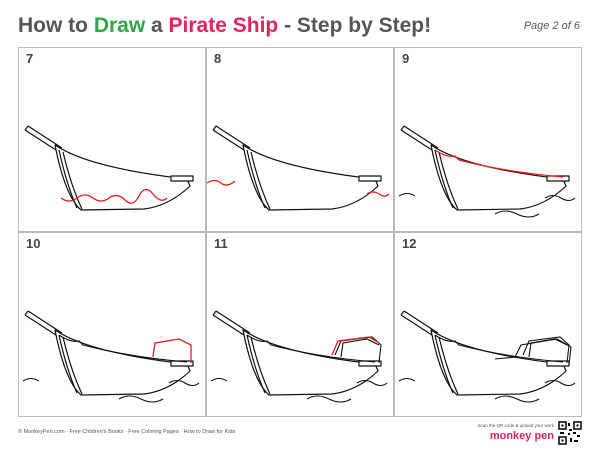  What do you see at coordinates (406, 58) in the screenshot?
I see `step-number: 9` at bounding box center [406, 58].